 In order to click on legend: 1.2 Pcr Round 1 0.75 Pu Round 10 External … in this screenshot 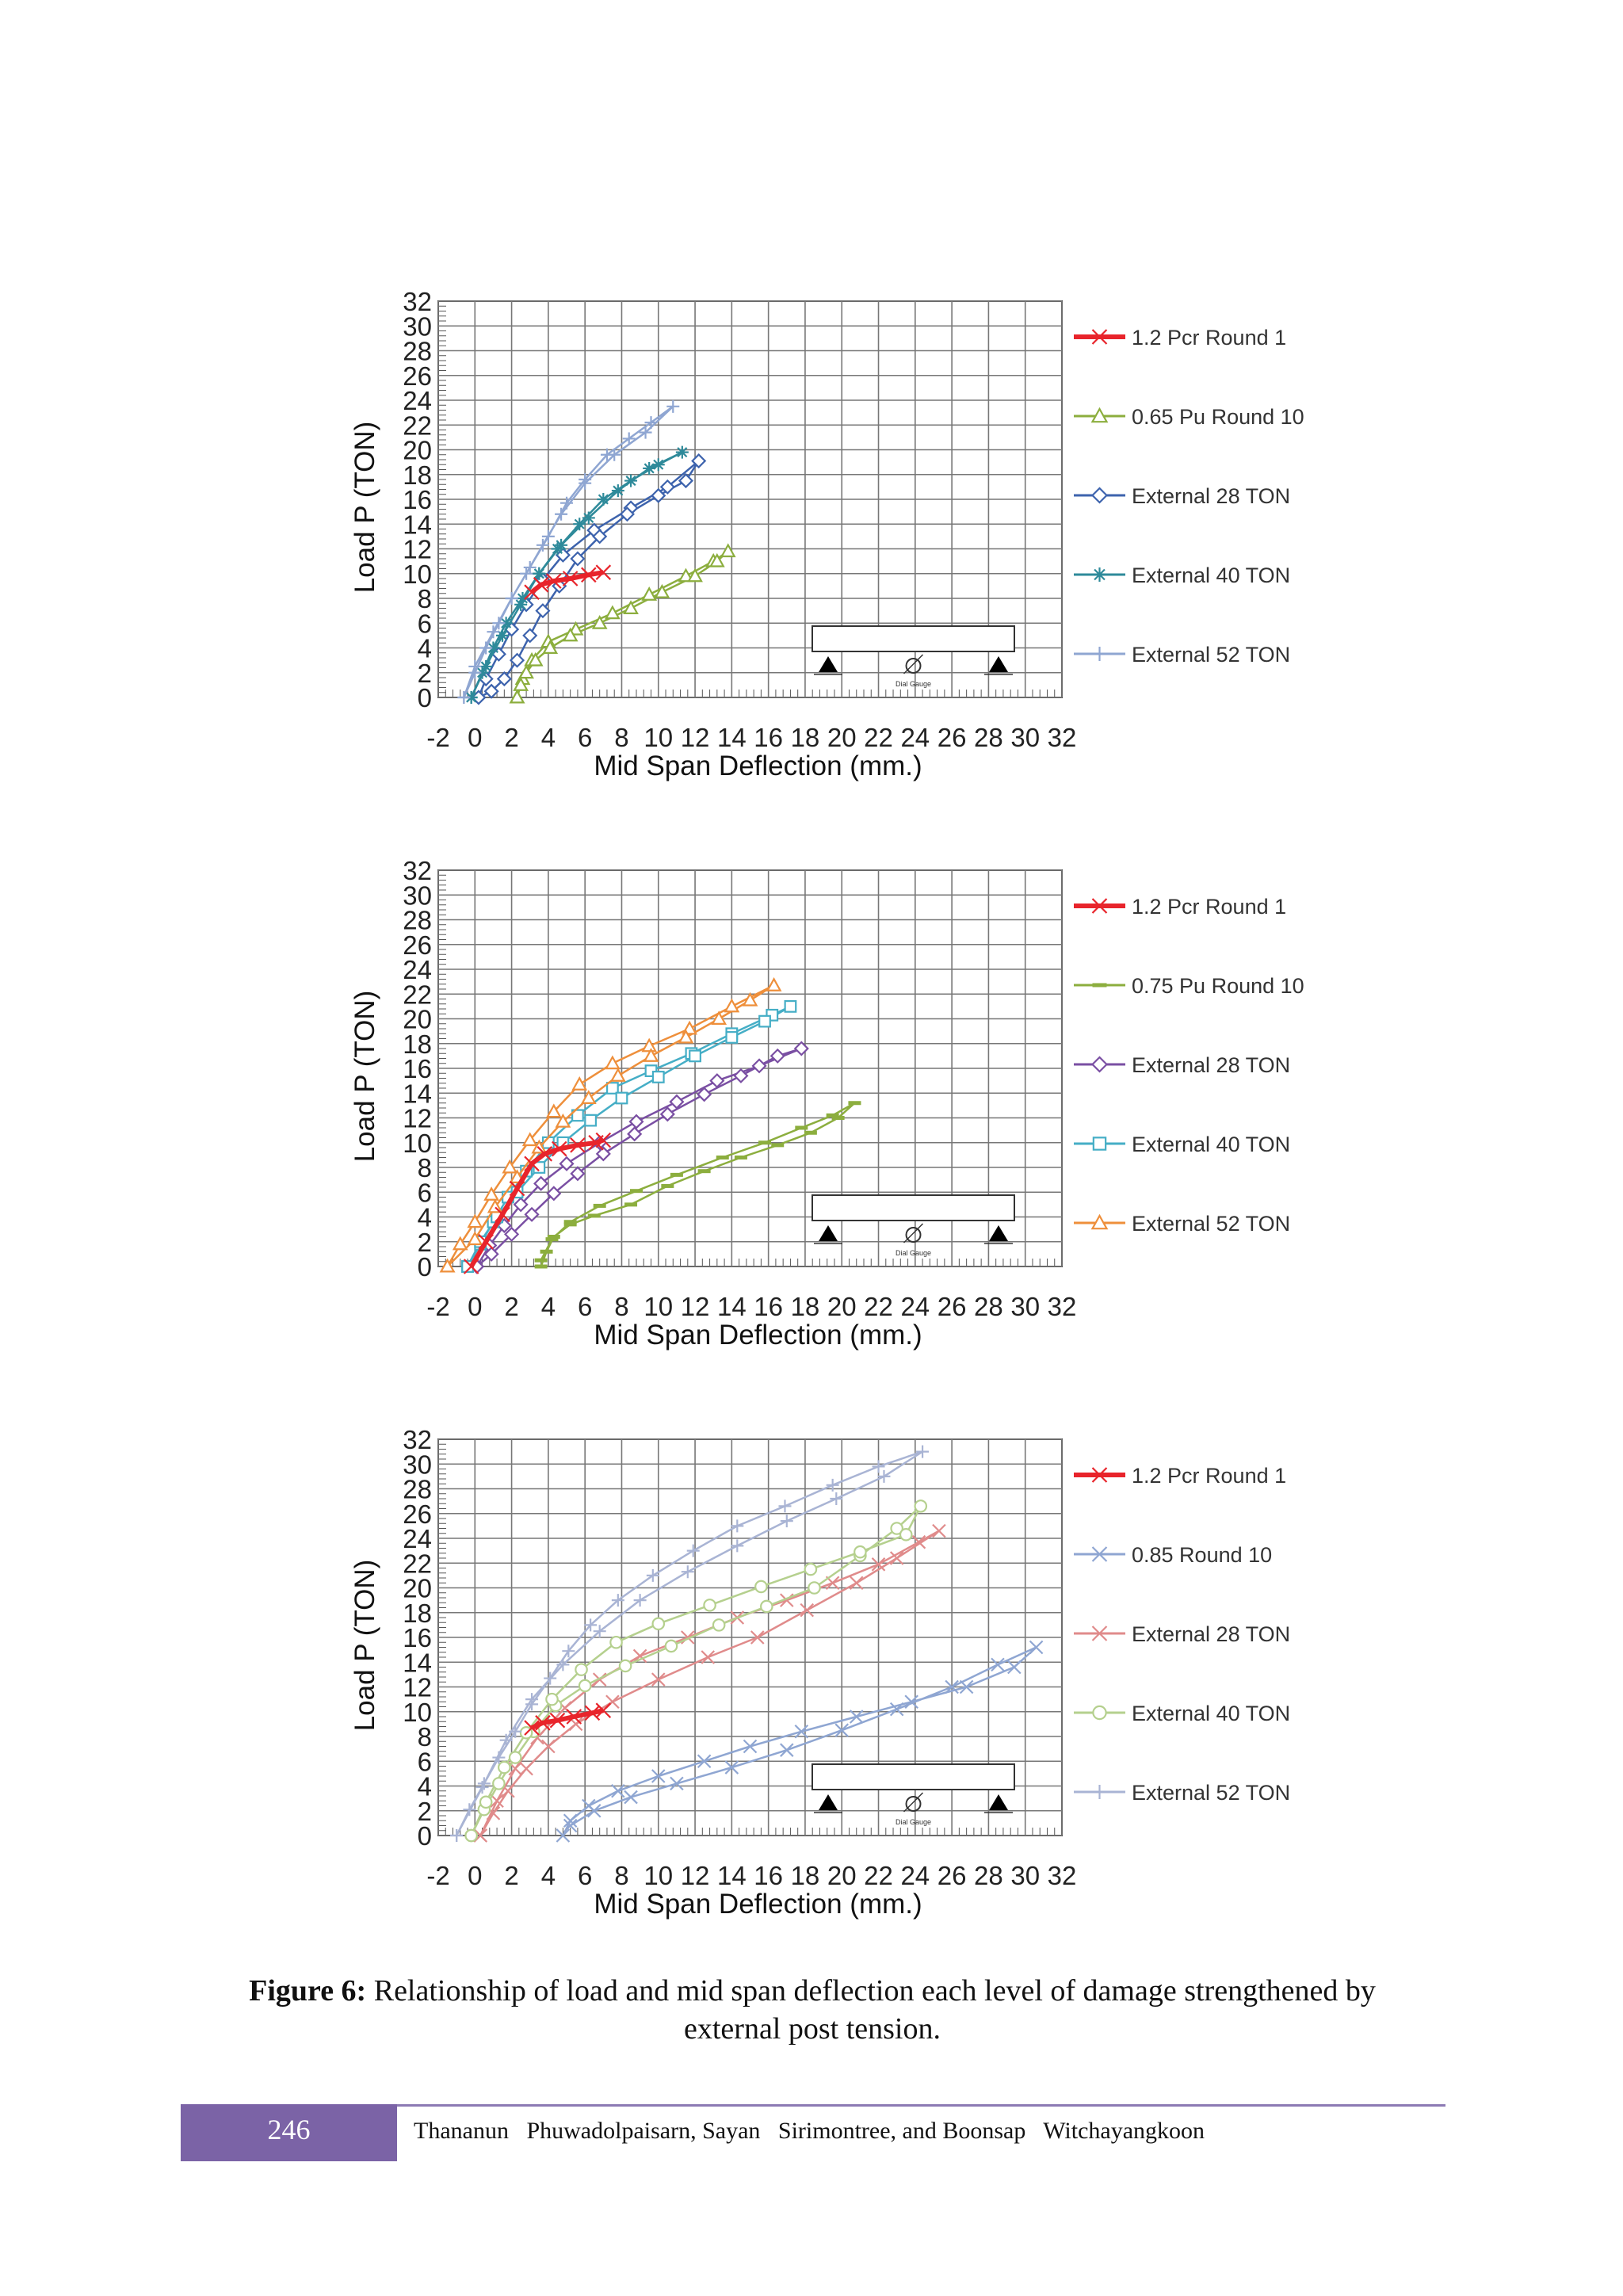, I will do `click(1189, 1065)`.